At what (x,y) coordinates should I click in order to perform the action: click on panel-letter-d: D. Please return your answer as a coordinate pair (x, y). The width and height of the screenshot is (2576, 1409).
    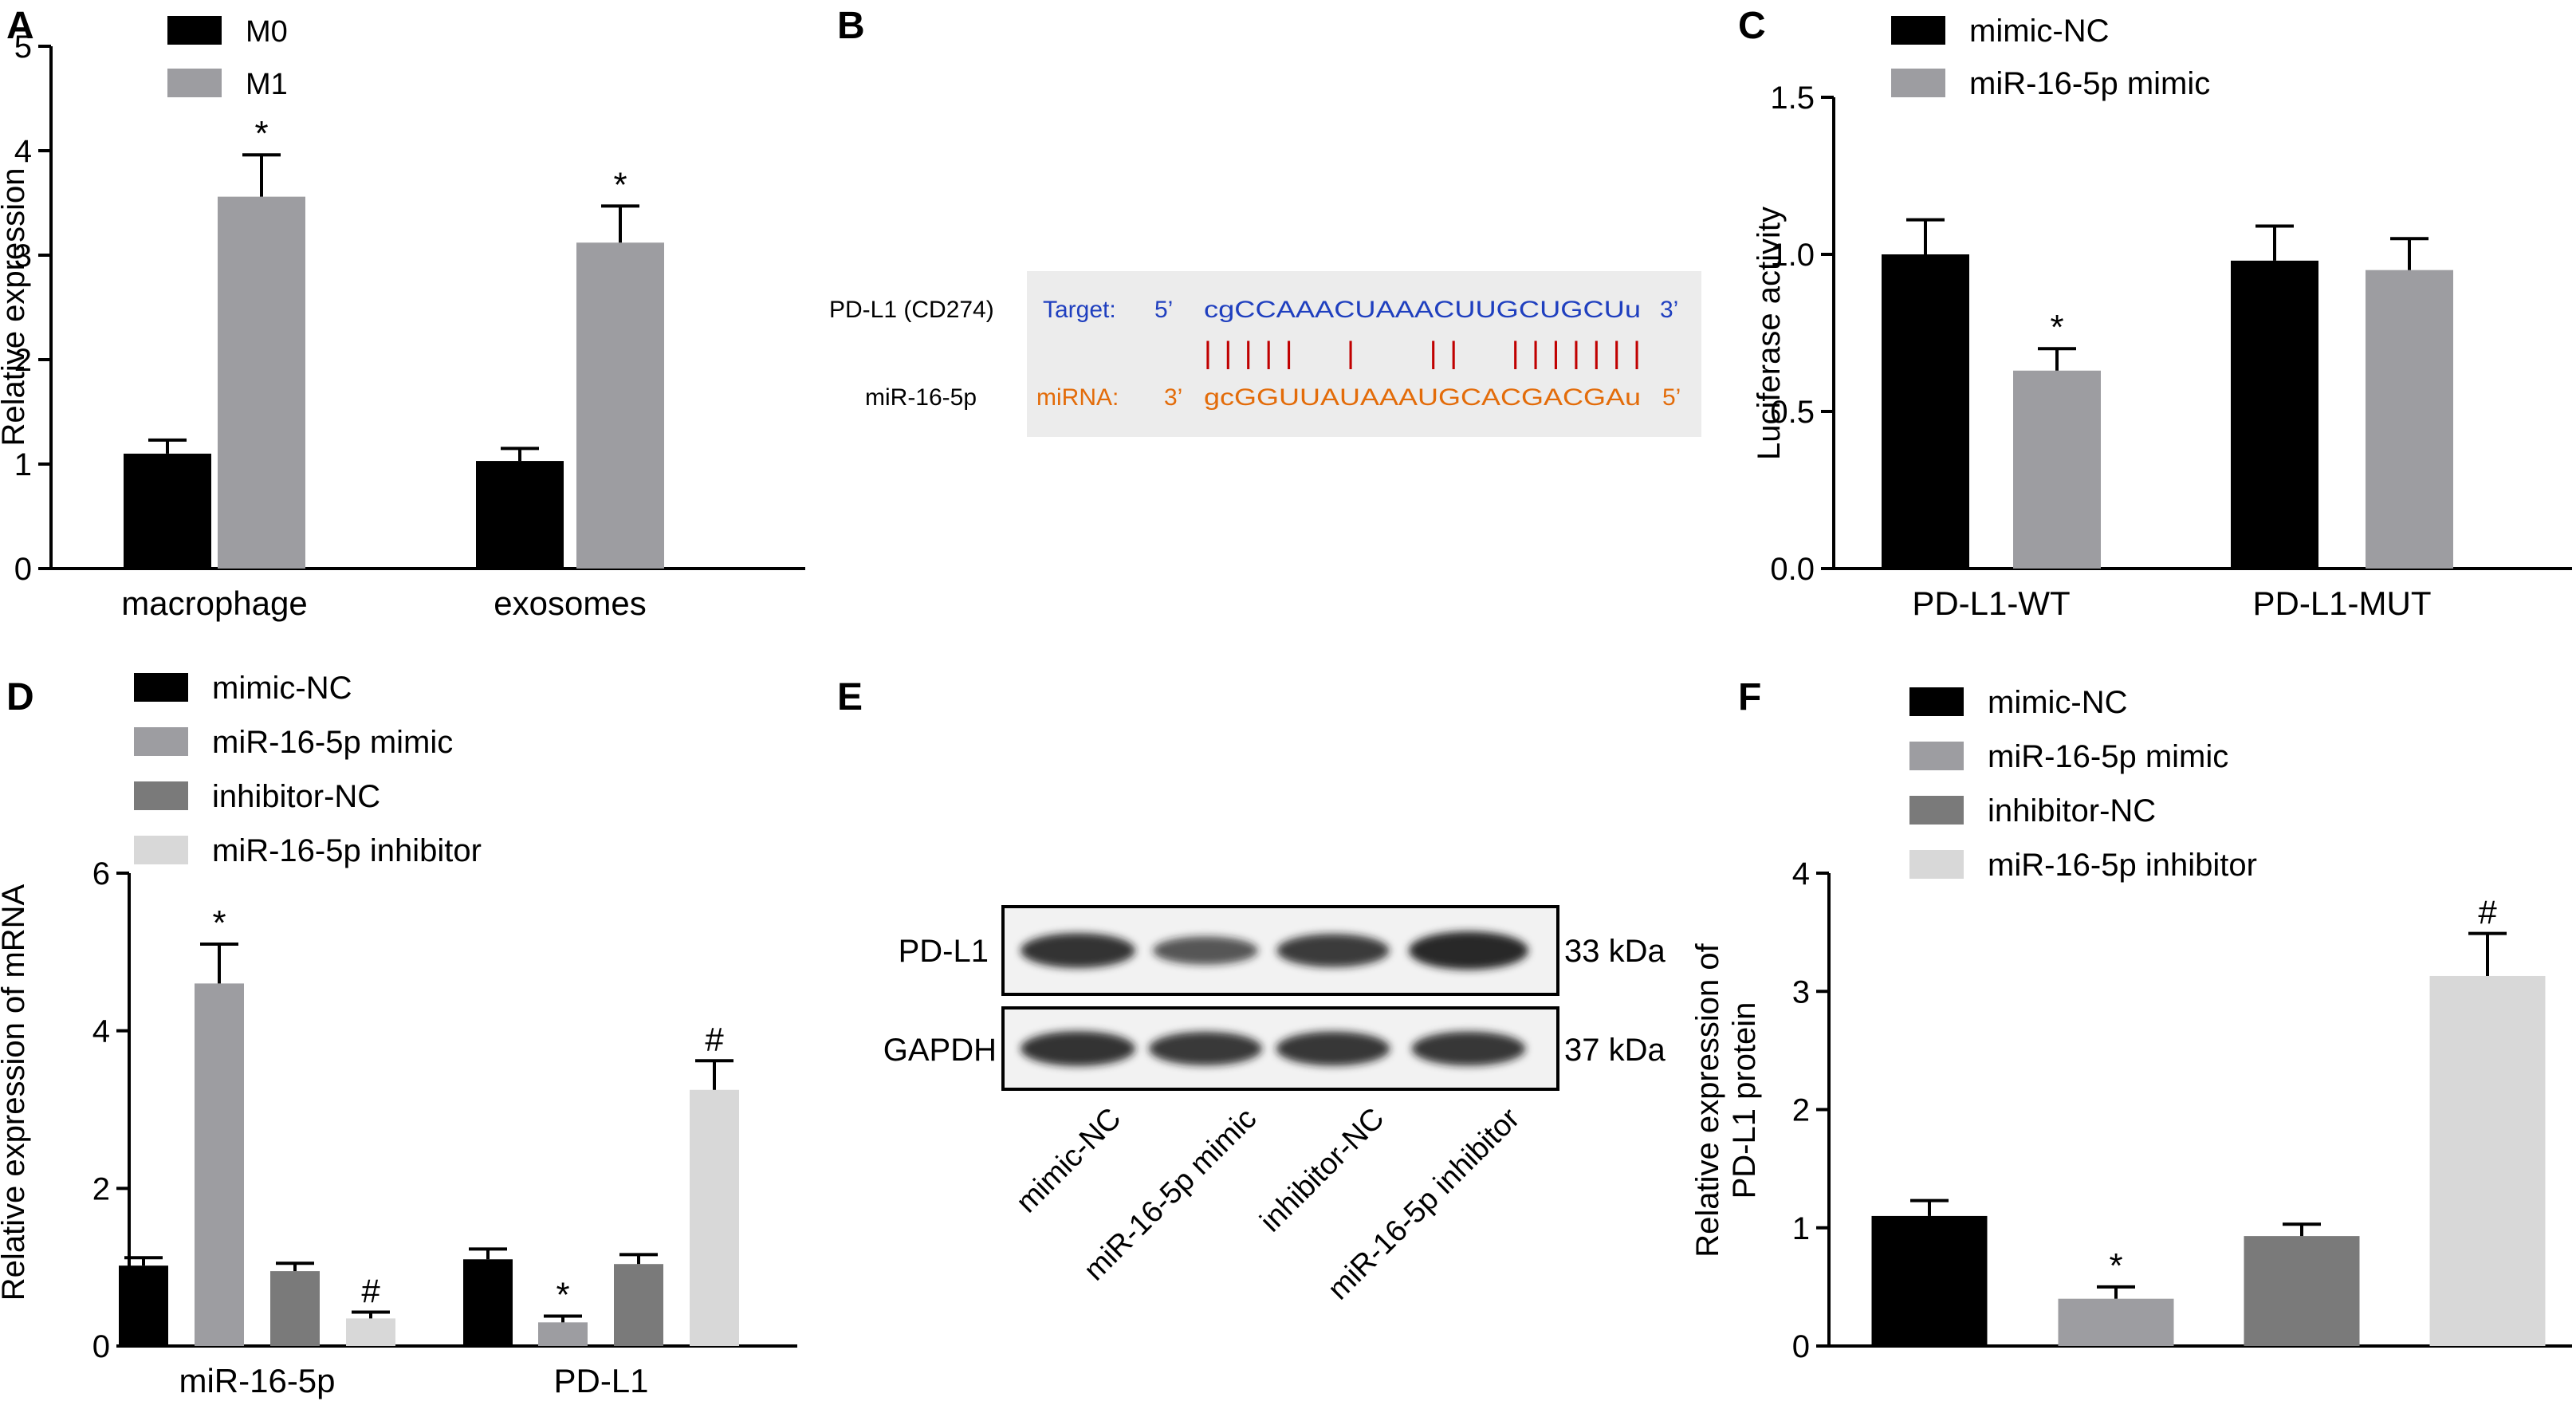
    Looking at the image, I should click on (20, 697).